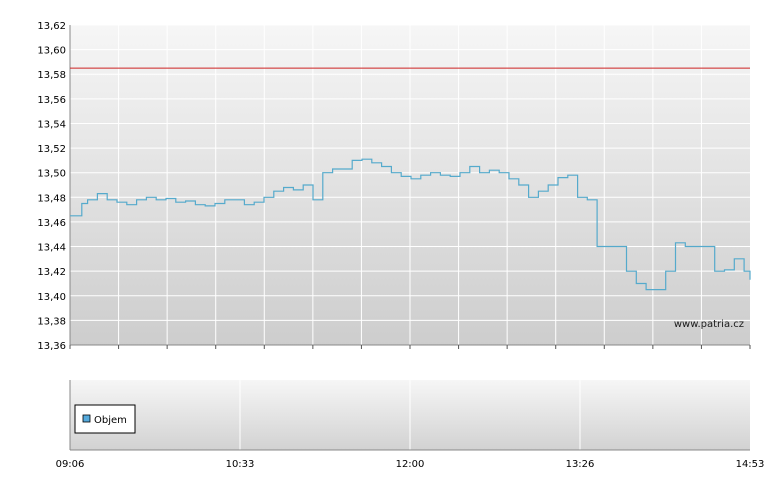  Describe the element at coordinates (51, 198) in the screenshot. I see `y-tick-label: 13,48` at that location.